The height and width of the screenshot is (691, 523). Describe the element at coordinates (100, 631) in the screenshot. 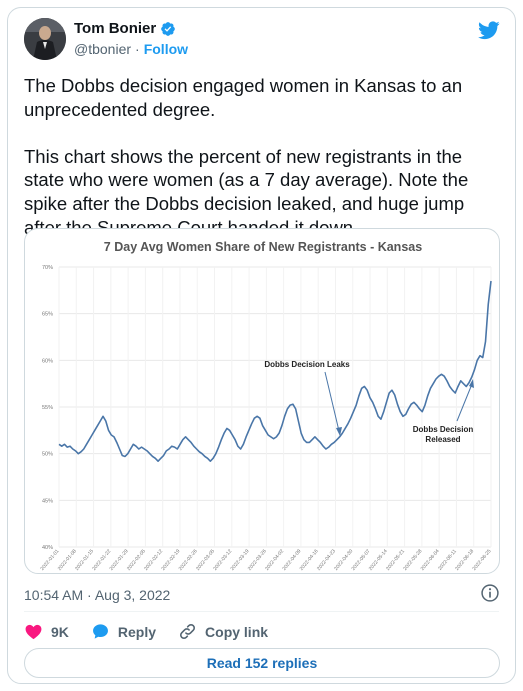

I see `speech-bubble-icon` at that location.